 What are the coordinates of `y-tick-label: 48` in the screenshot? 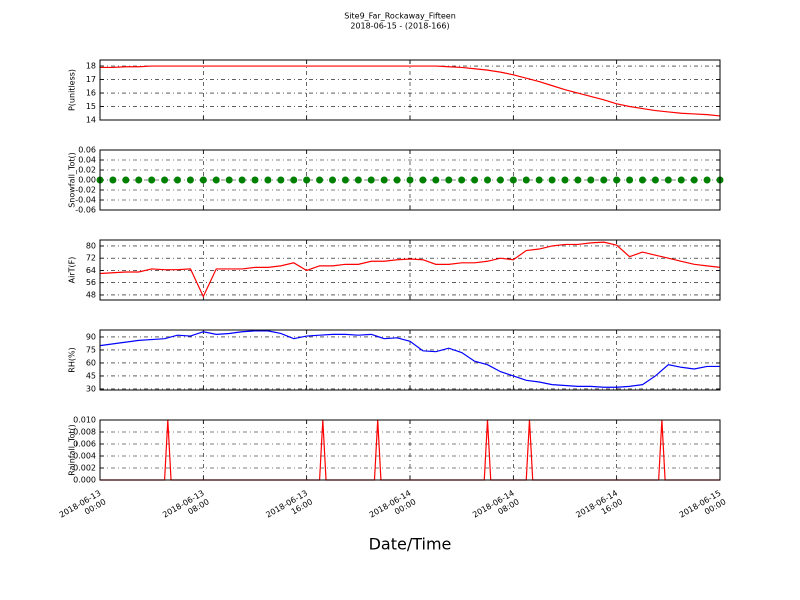 It's located at (91, 294).